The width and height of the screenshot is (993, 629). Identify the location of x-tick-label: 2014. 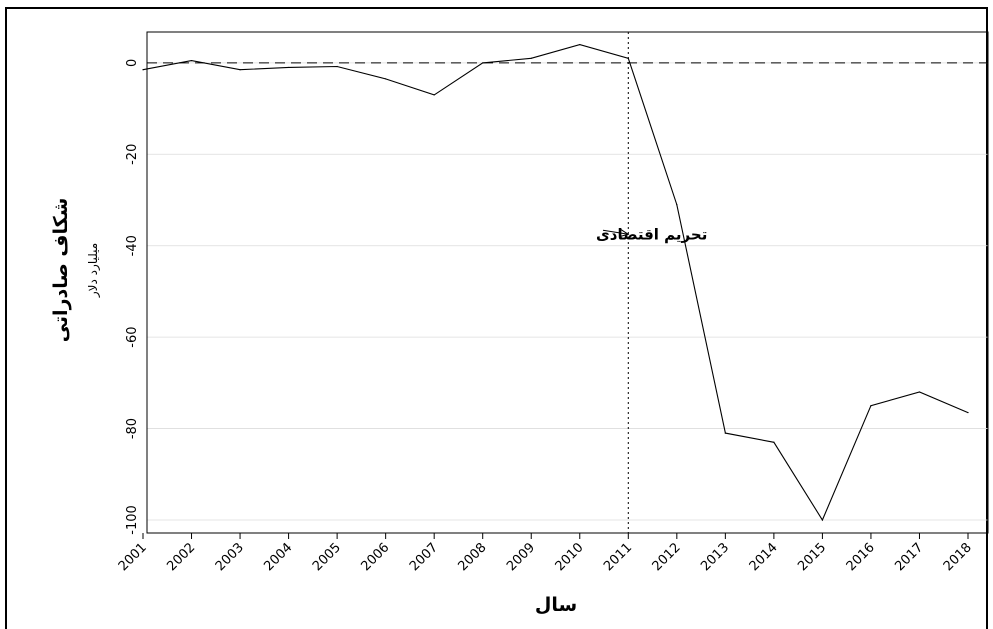
(764, 557).